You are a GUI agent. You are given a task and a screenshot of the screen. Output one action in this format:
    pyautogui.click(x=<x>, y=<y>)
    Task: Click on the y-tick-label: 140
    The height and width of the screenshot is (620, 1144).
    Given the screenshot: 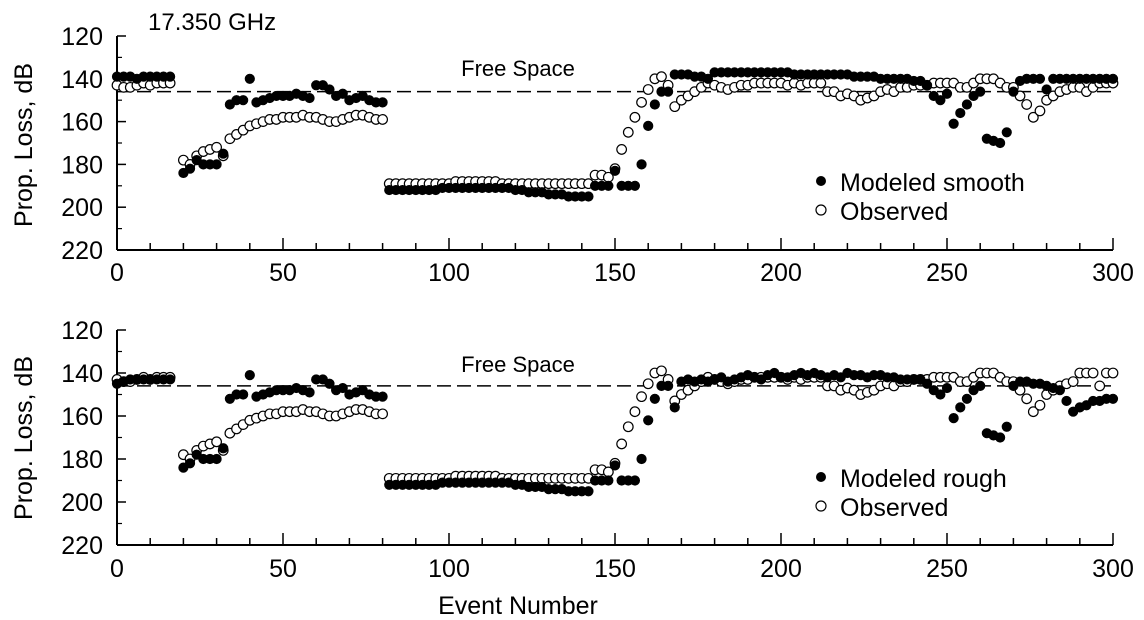 What is the action you would take?
    pyautogui.click(x=82, y=374)
    